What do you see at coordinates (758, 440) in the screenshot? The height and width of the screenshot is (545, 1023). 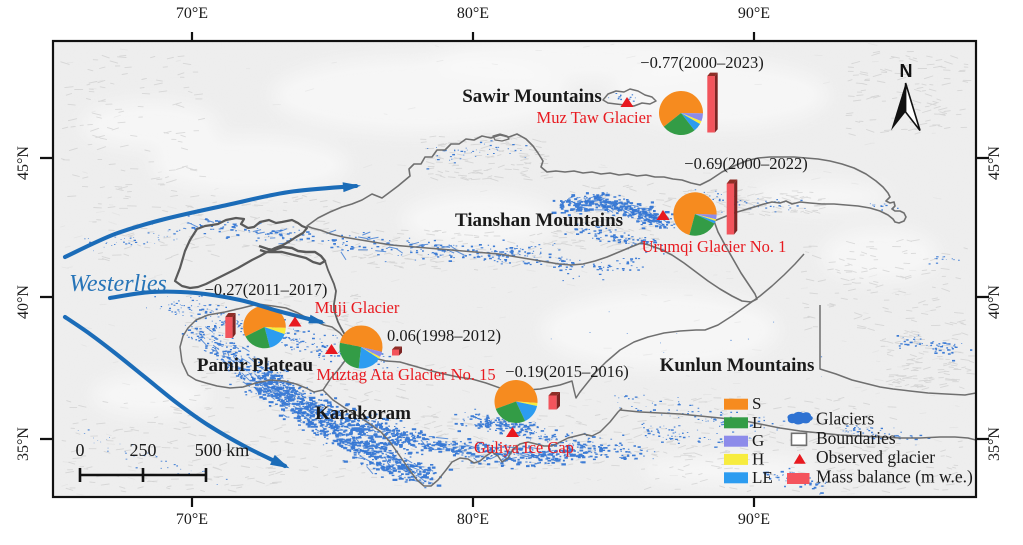 I see `svg-text: G` at bounding box center [758, 440].